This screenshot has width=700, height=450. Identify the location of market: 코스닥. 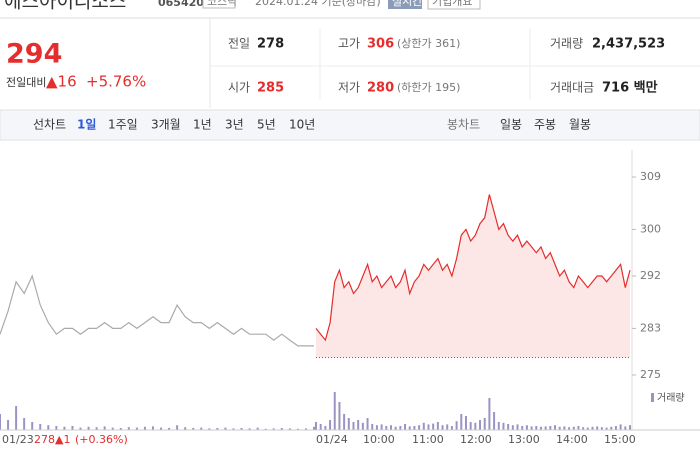
(222, 4).